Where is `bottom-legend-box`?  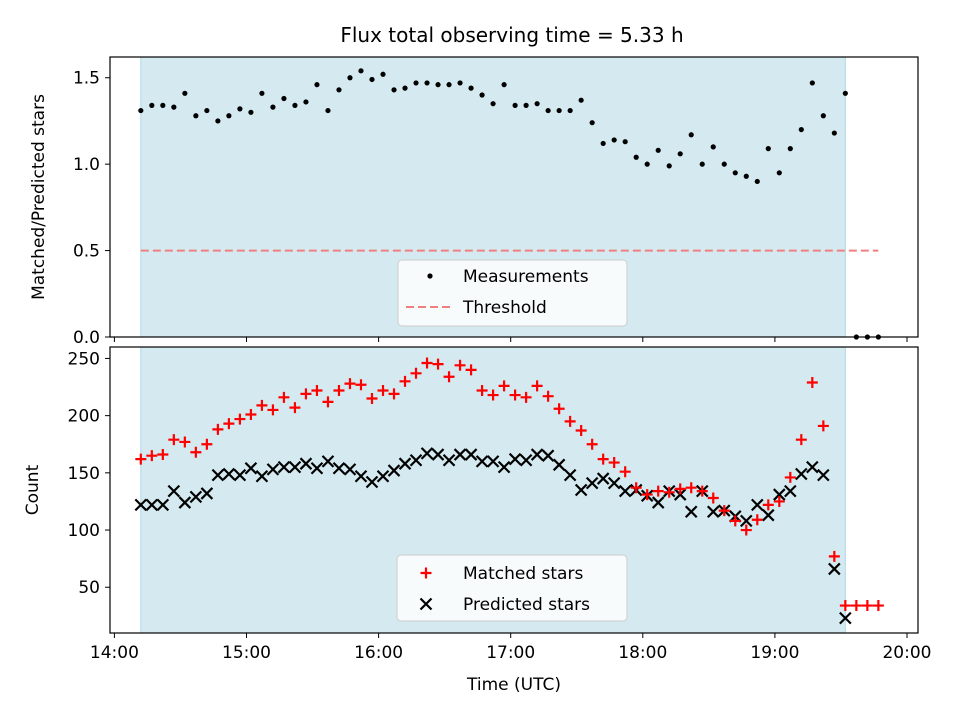 bottom-legend-box is located at coordinates (512, 588).